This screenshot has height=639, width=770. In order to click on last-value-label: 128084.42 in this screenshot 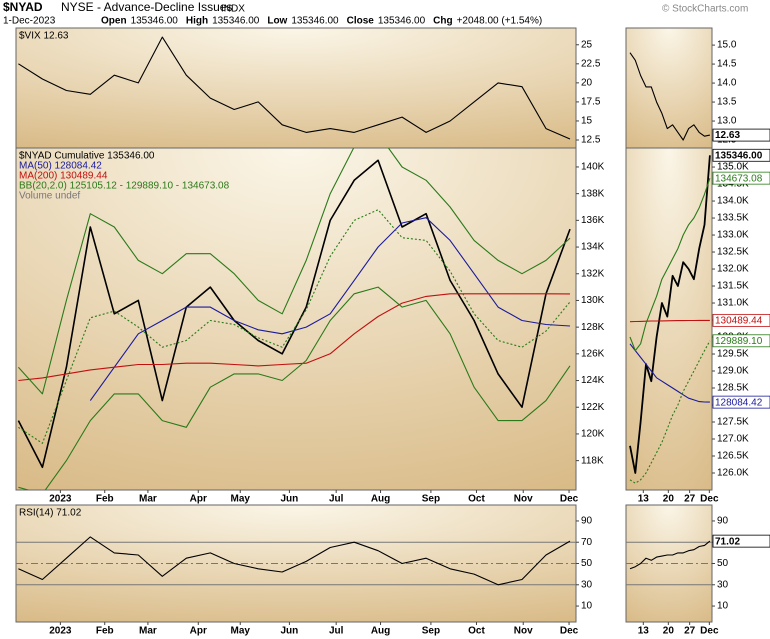, I will do `click(739, 402)`.